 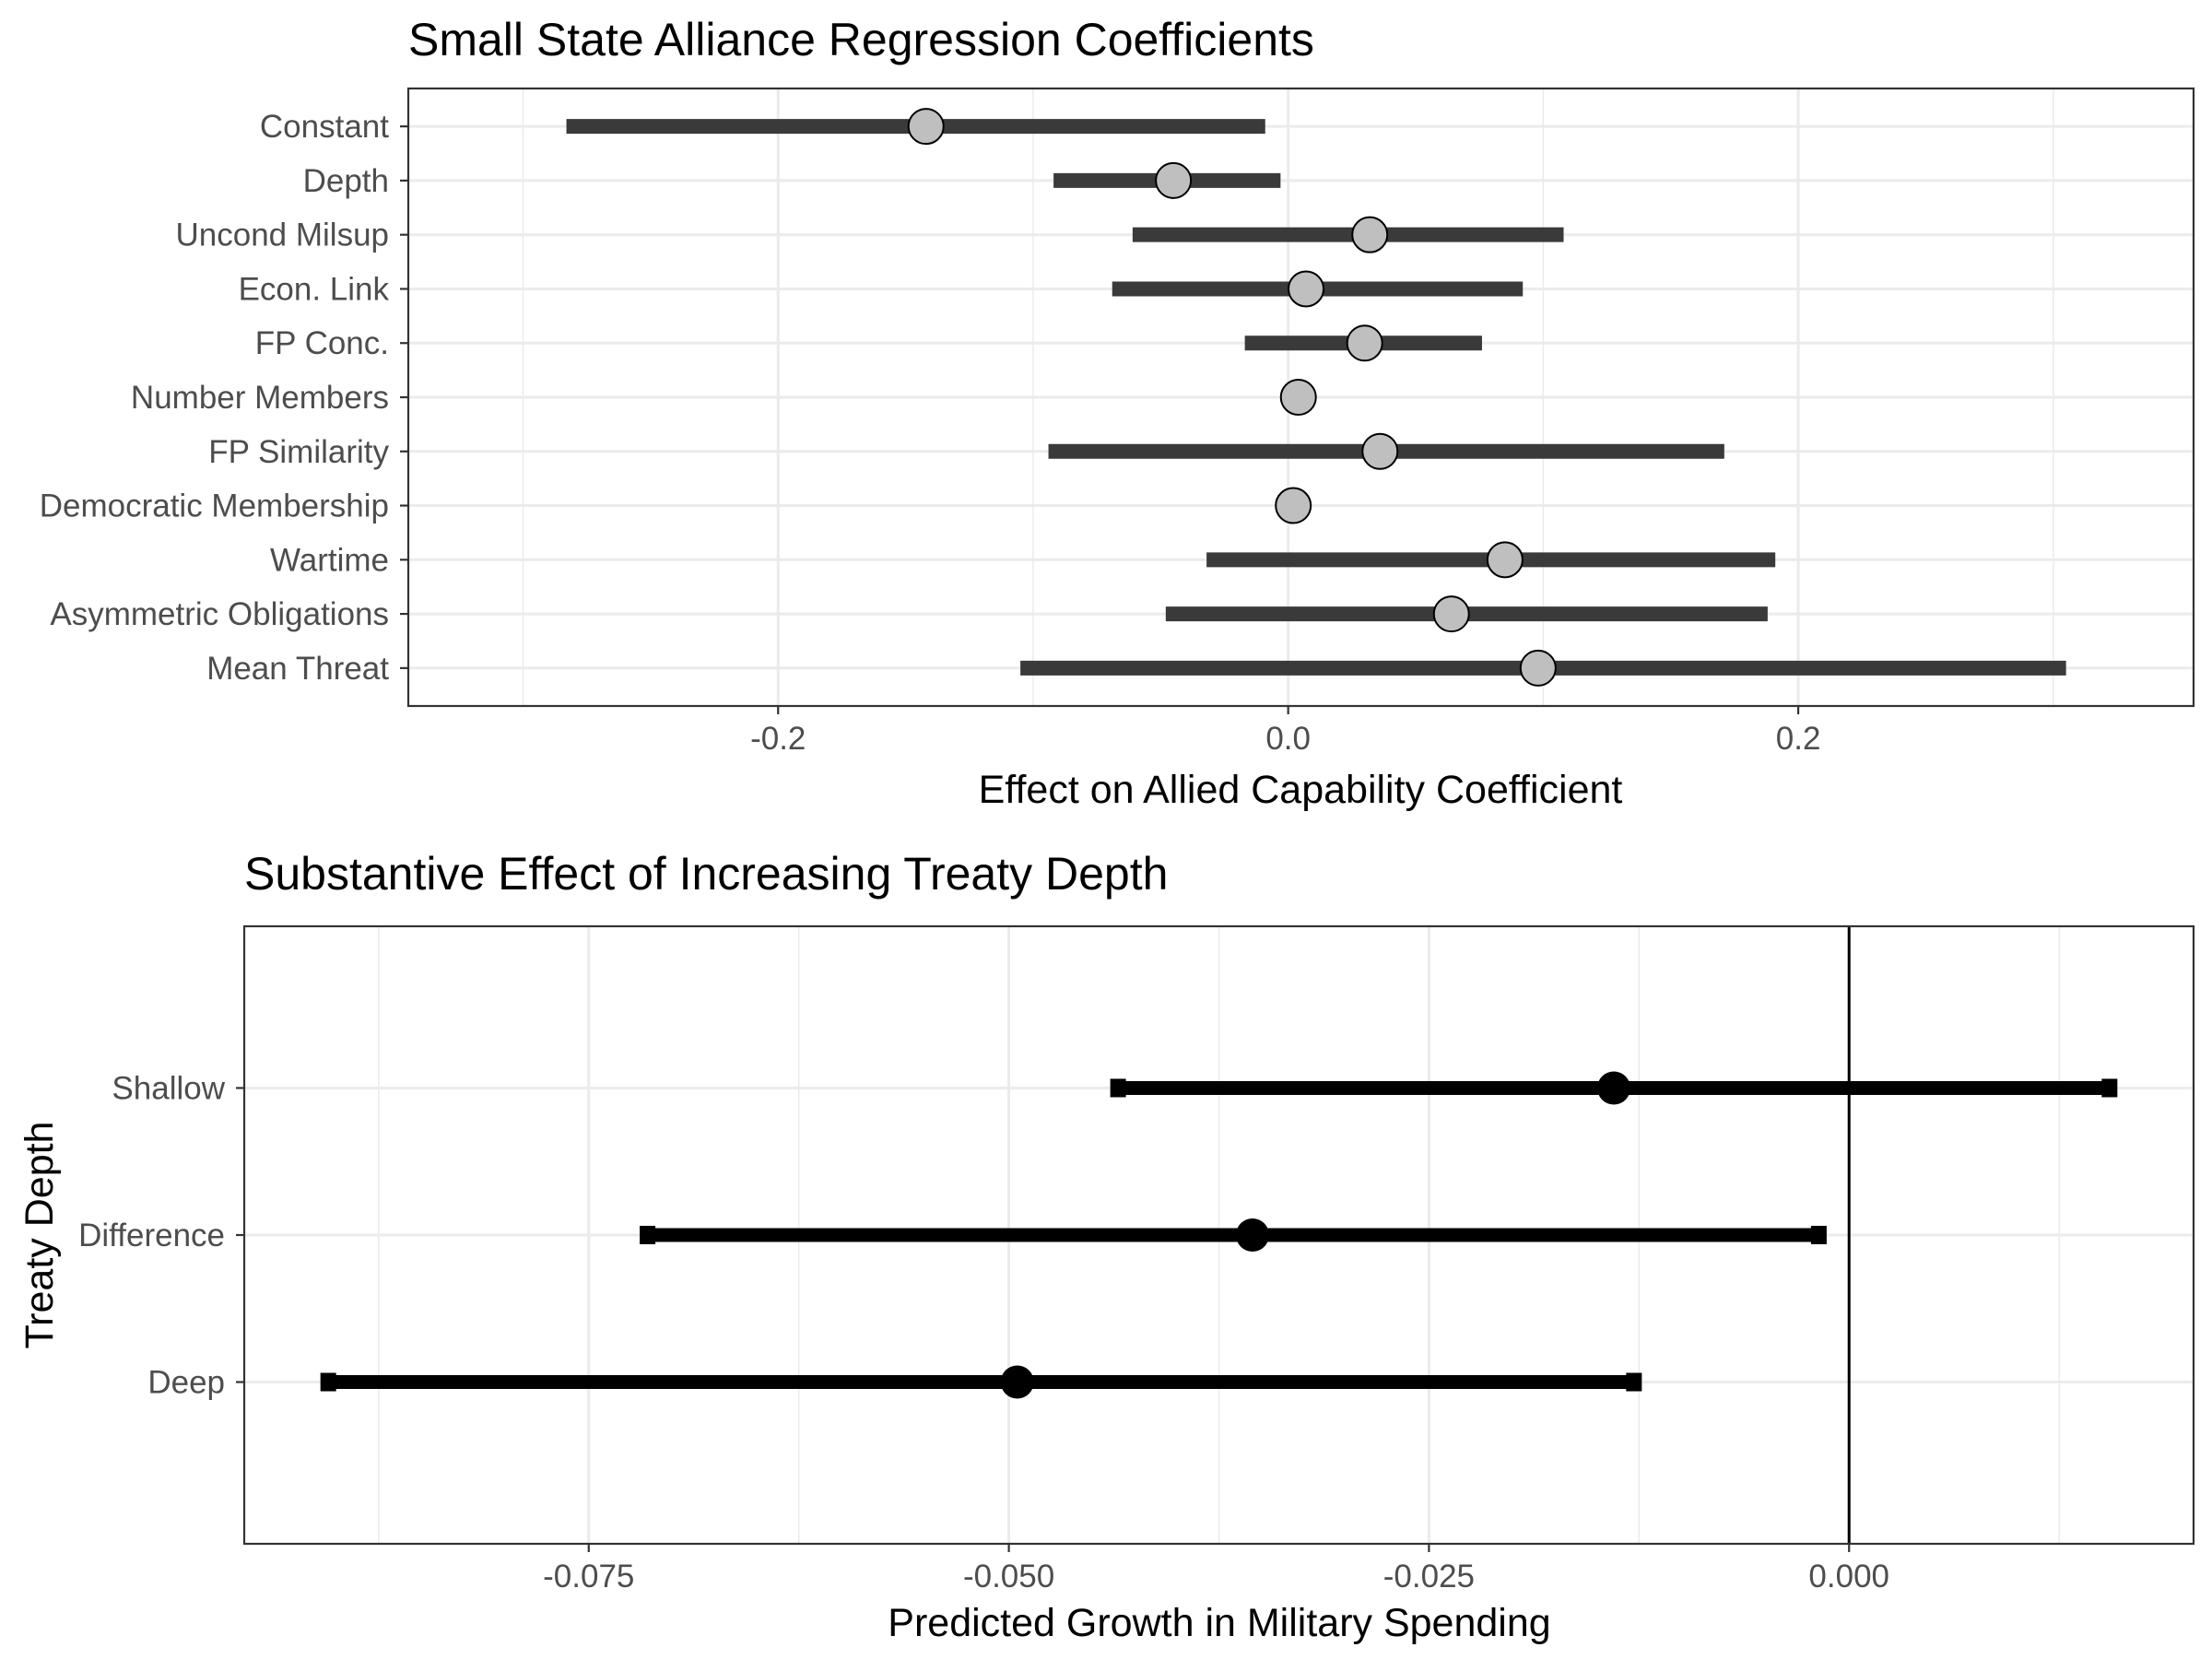 I want to click on y-axis-title: Treaty Depth, so click(x=40, y=1235).